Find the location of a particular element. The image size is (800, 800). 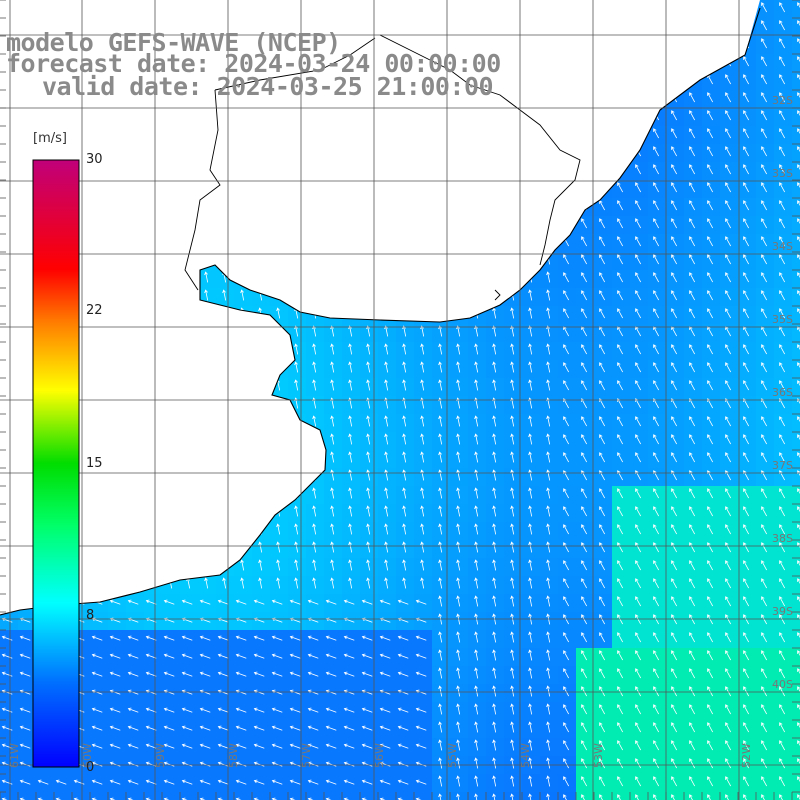

lat-label-38S: 38S is located at coordinates (782, 538).